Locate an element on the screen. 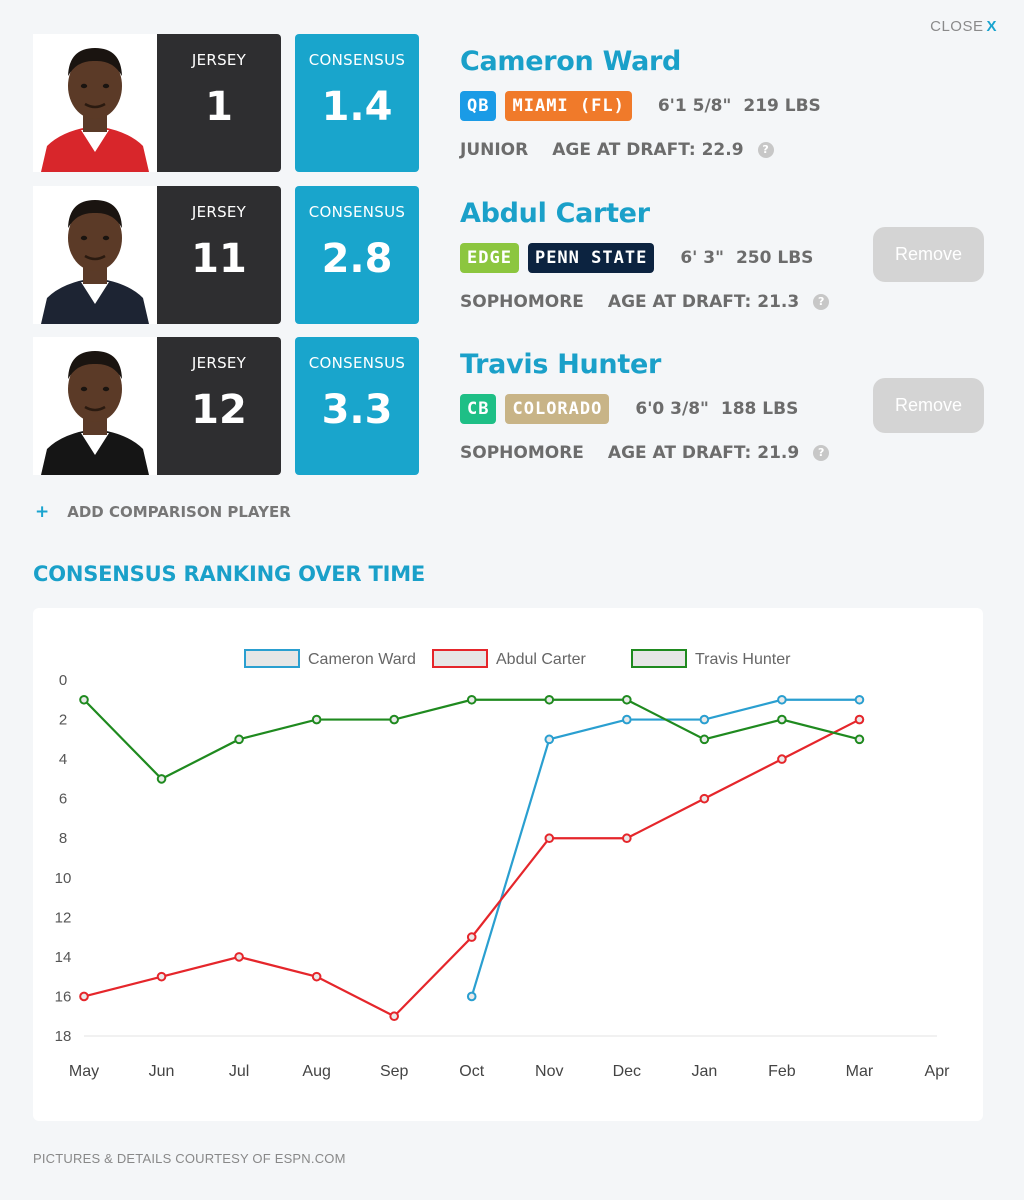  player-badges: CB COLORADO 6'0 3/8" 188 LBS is located at coordinates (635, 409).